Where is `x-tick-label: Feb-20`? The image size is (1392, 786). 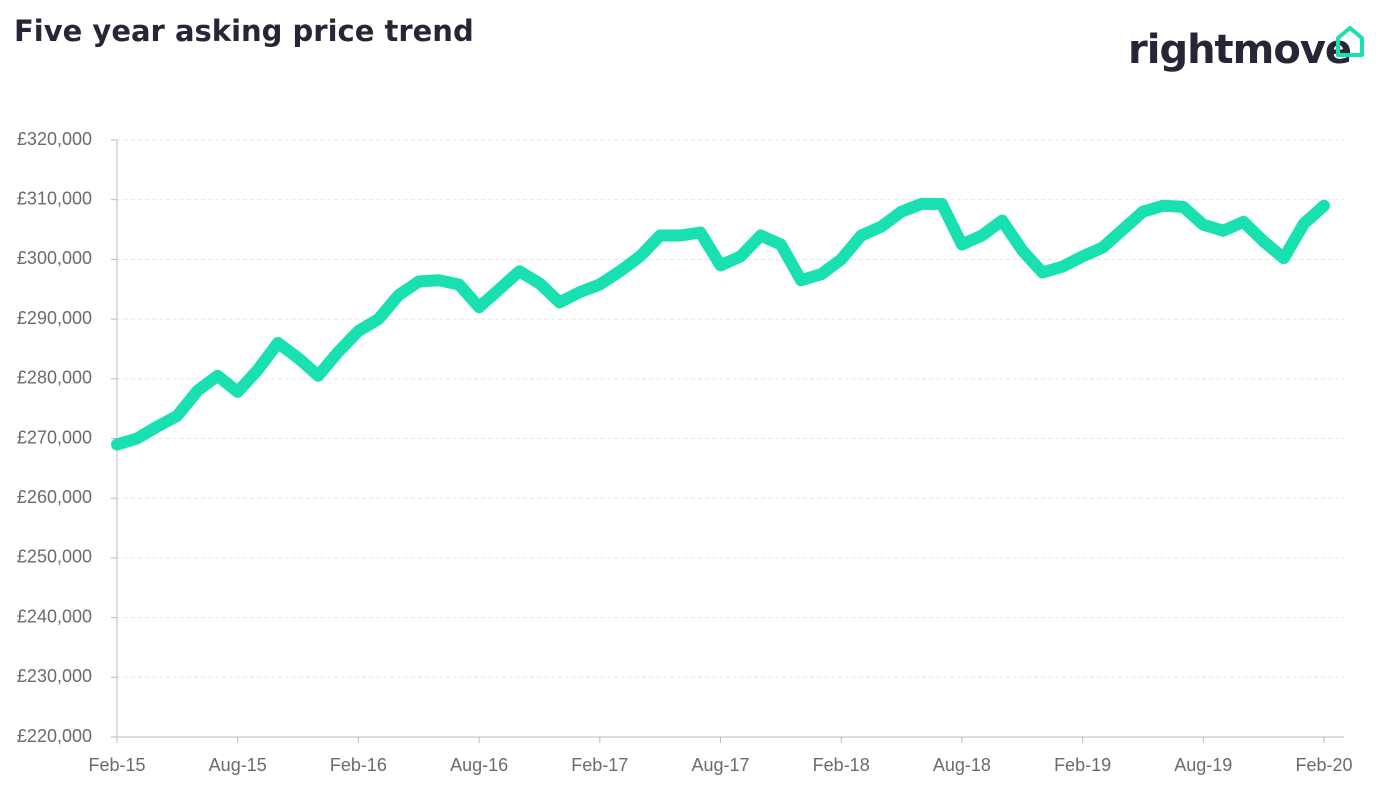 x-tick-label: Feb-20 is located at coordinates (1323, 765).